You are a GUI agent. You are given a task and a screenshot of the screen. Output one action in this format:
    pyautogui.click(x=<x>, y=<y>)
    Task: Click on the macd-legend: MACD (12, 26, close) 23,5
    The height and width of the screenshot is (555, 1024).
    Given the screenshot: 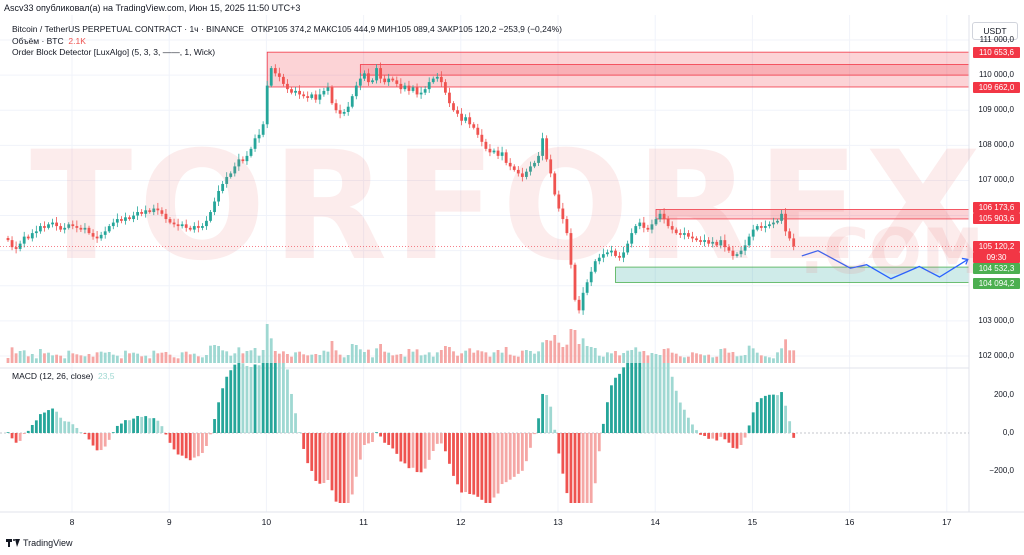 What is the action you would take?
    pyautogui.click(x=63, y=376)
    